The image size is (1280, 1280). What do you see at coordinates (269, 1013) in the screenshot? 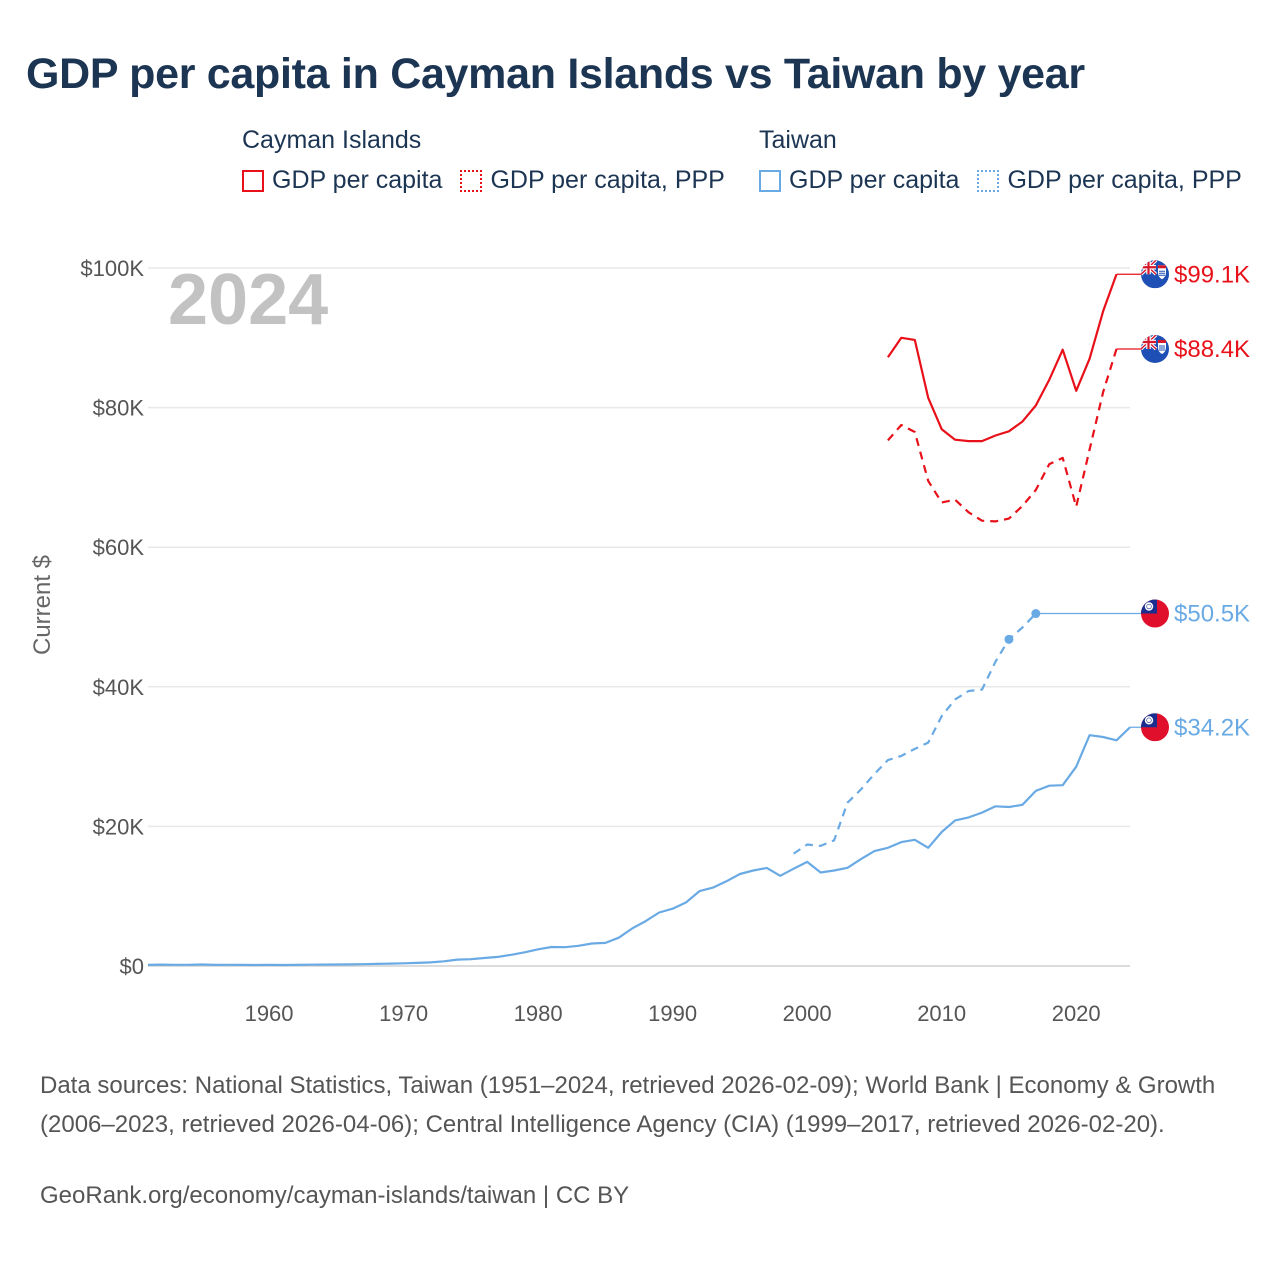
I see `x-tick-label: 1960` at bounding box center [269, 1013].